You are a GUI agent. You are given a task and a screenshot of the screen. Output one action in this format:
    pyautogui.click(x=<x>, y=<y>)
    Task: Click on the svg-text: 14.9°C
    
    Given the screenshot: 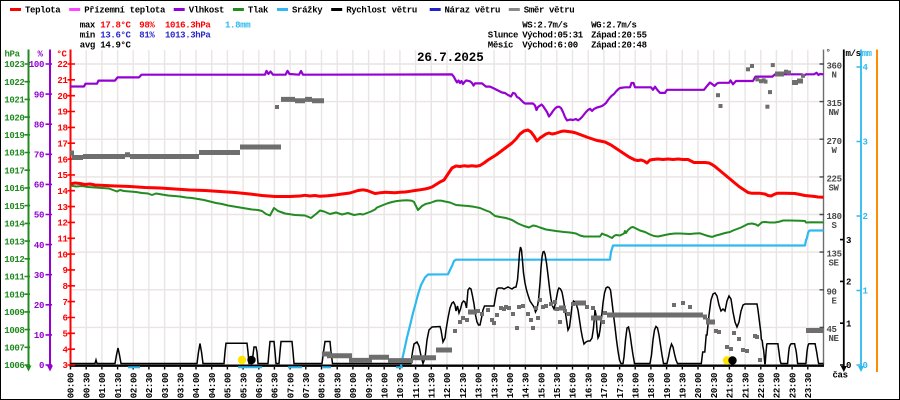 What is the action you would take?
    pyautogui.click(x=115, y=46)
    